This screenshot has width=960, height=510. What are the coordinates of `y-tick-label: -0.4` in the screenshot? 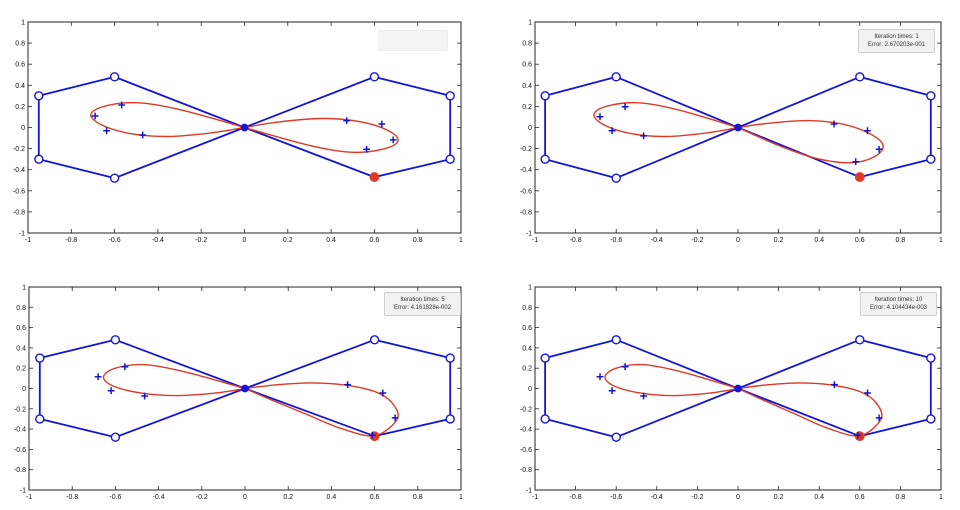 It's located at (19, 170).